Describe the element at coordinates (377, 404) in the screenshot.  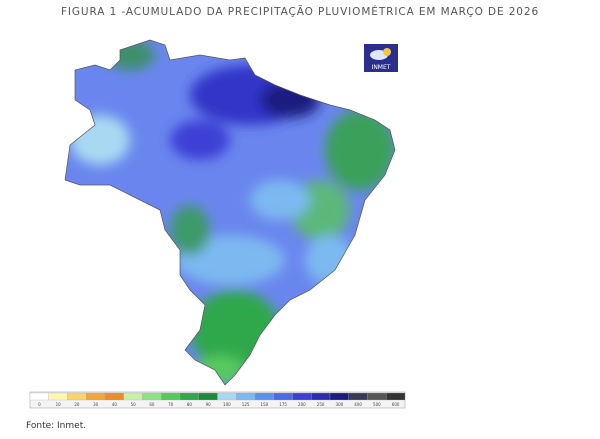
I see `legend-label: 500` at that location.